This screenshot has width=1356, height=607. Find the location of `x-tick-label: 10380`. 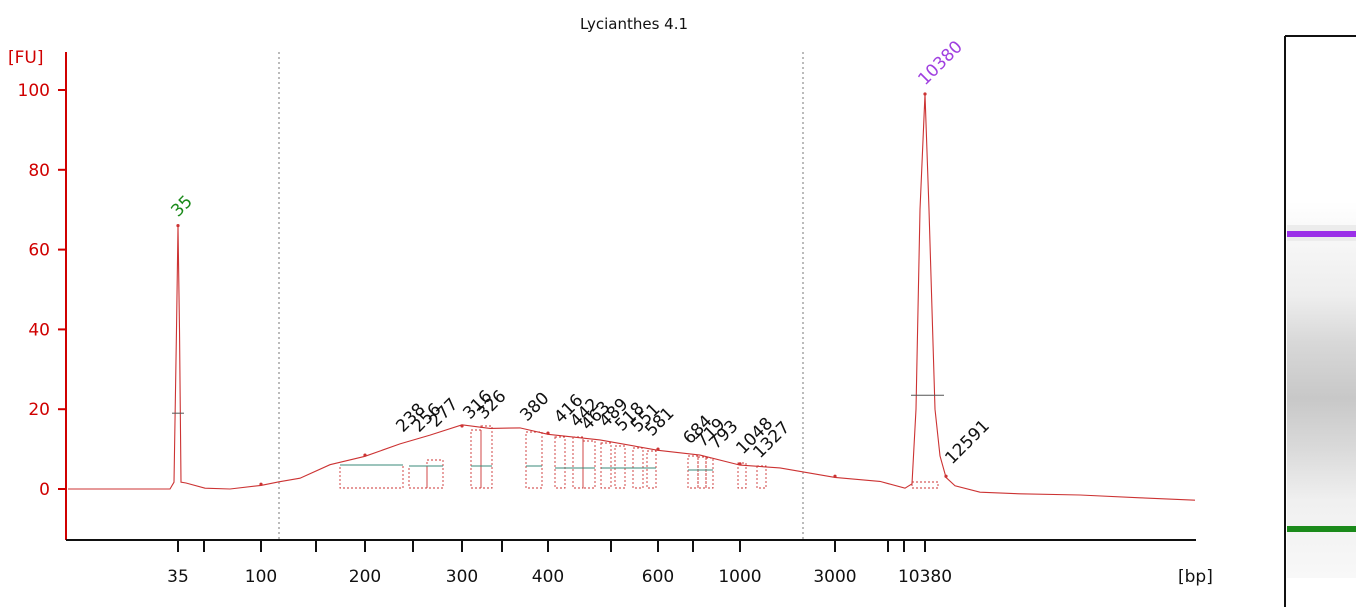

x-tick-label: 10380 is located at coordinates (925, 577).